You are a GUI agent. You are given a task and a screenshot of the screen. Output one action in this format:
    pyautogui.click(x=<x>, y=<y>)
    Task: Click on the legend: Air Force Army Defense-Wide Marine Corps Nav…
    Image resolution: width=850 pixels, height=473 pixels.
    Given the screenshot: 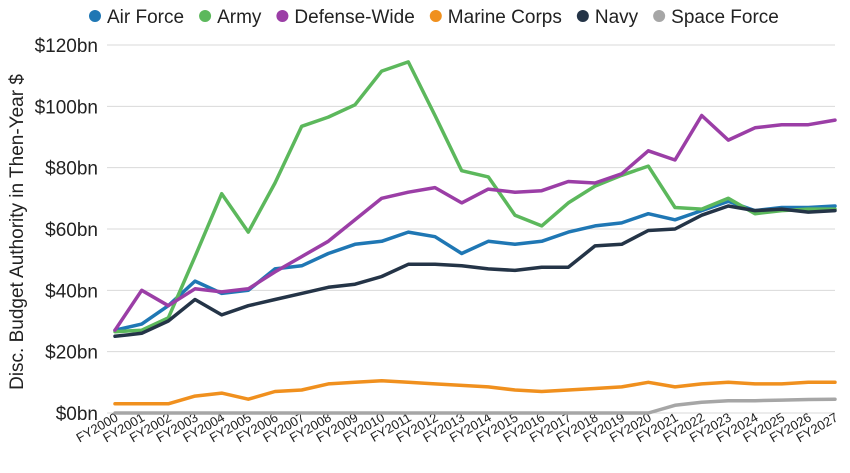 What is the action you would take?
    pyautogui.click(x=434, y=17)
    